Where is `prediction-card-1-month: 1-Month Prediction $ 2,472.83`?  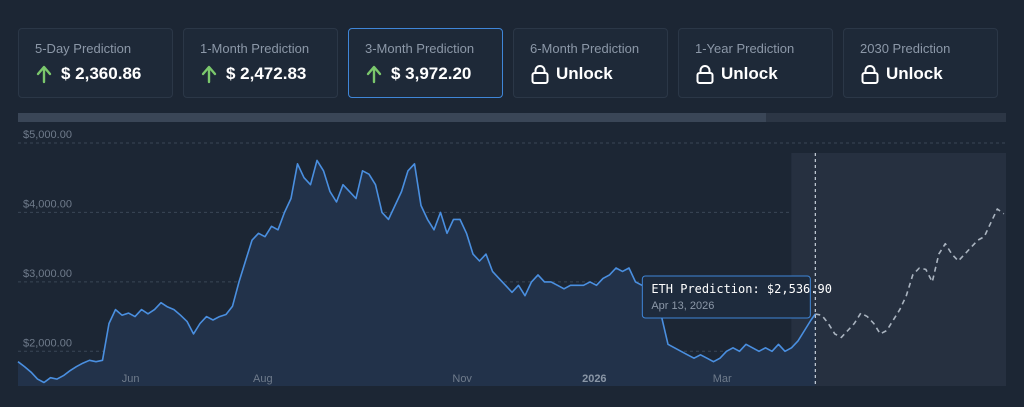 prediction-card-1-month: 1-Month Prediction $ 2,472.83 is located at coordinates (260, 63).